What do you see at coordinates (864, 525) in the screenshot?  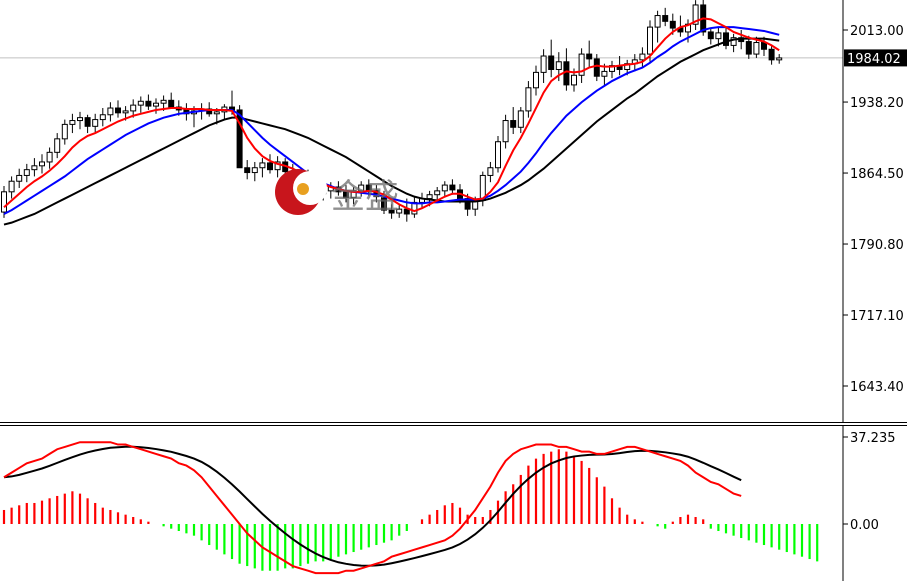 I see `macd-tick-label: 0.00` at bounding box center [864, 525].